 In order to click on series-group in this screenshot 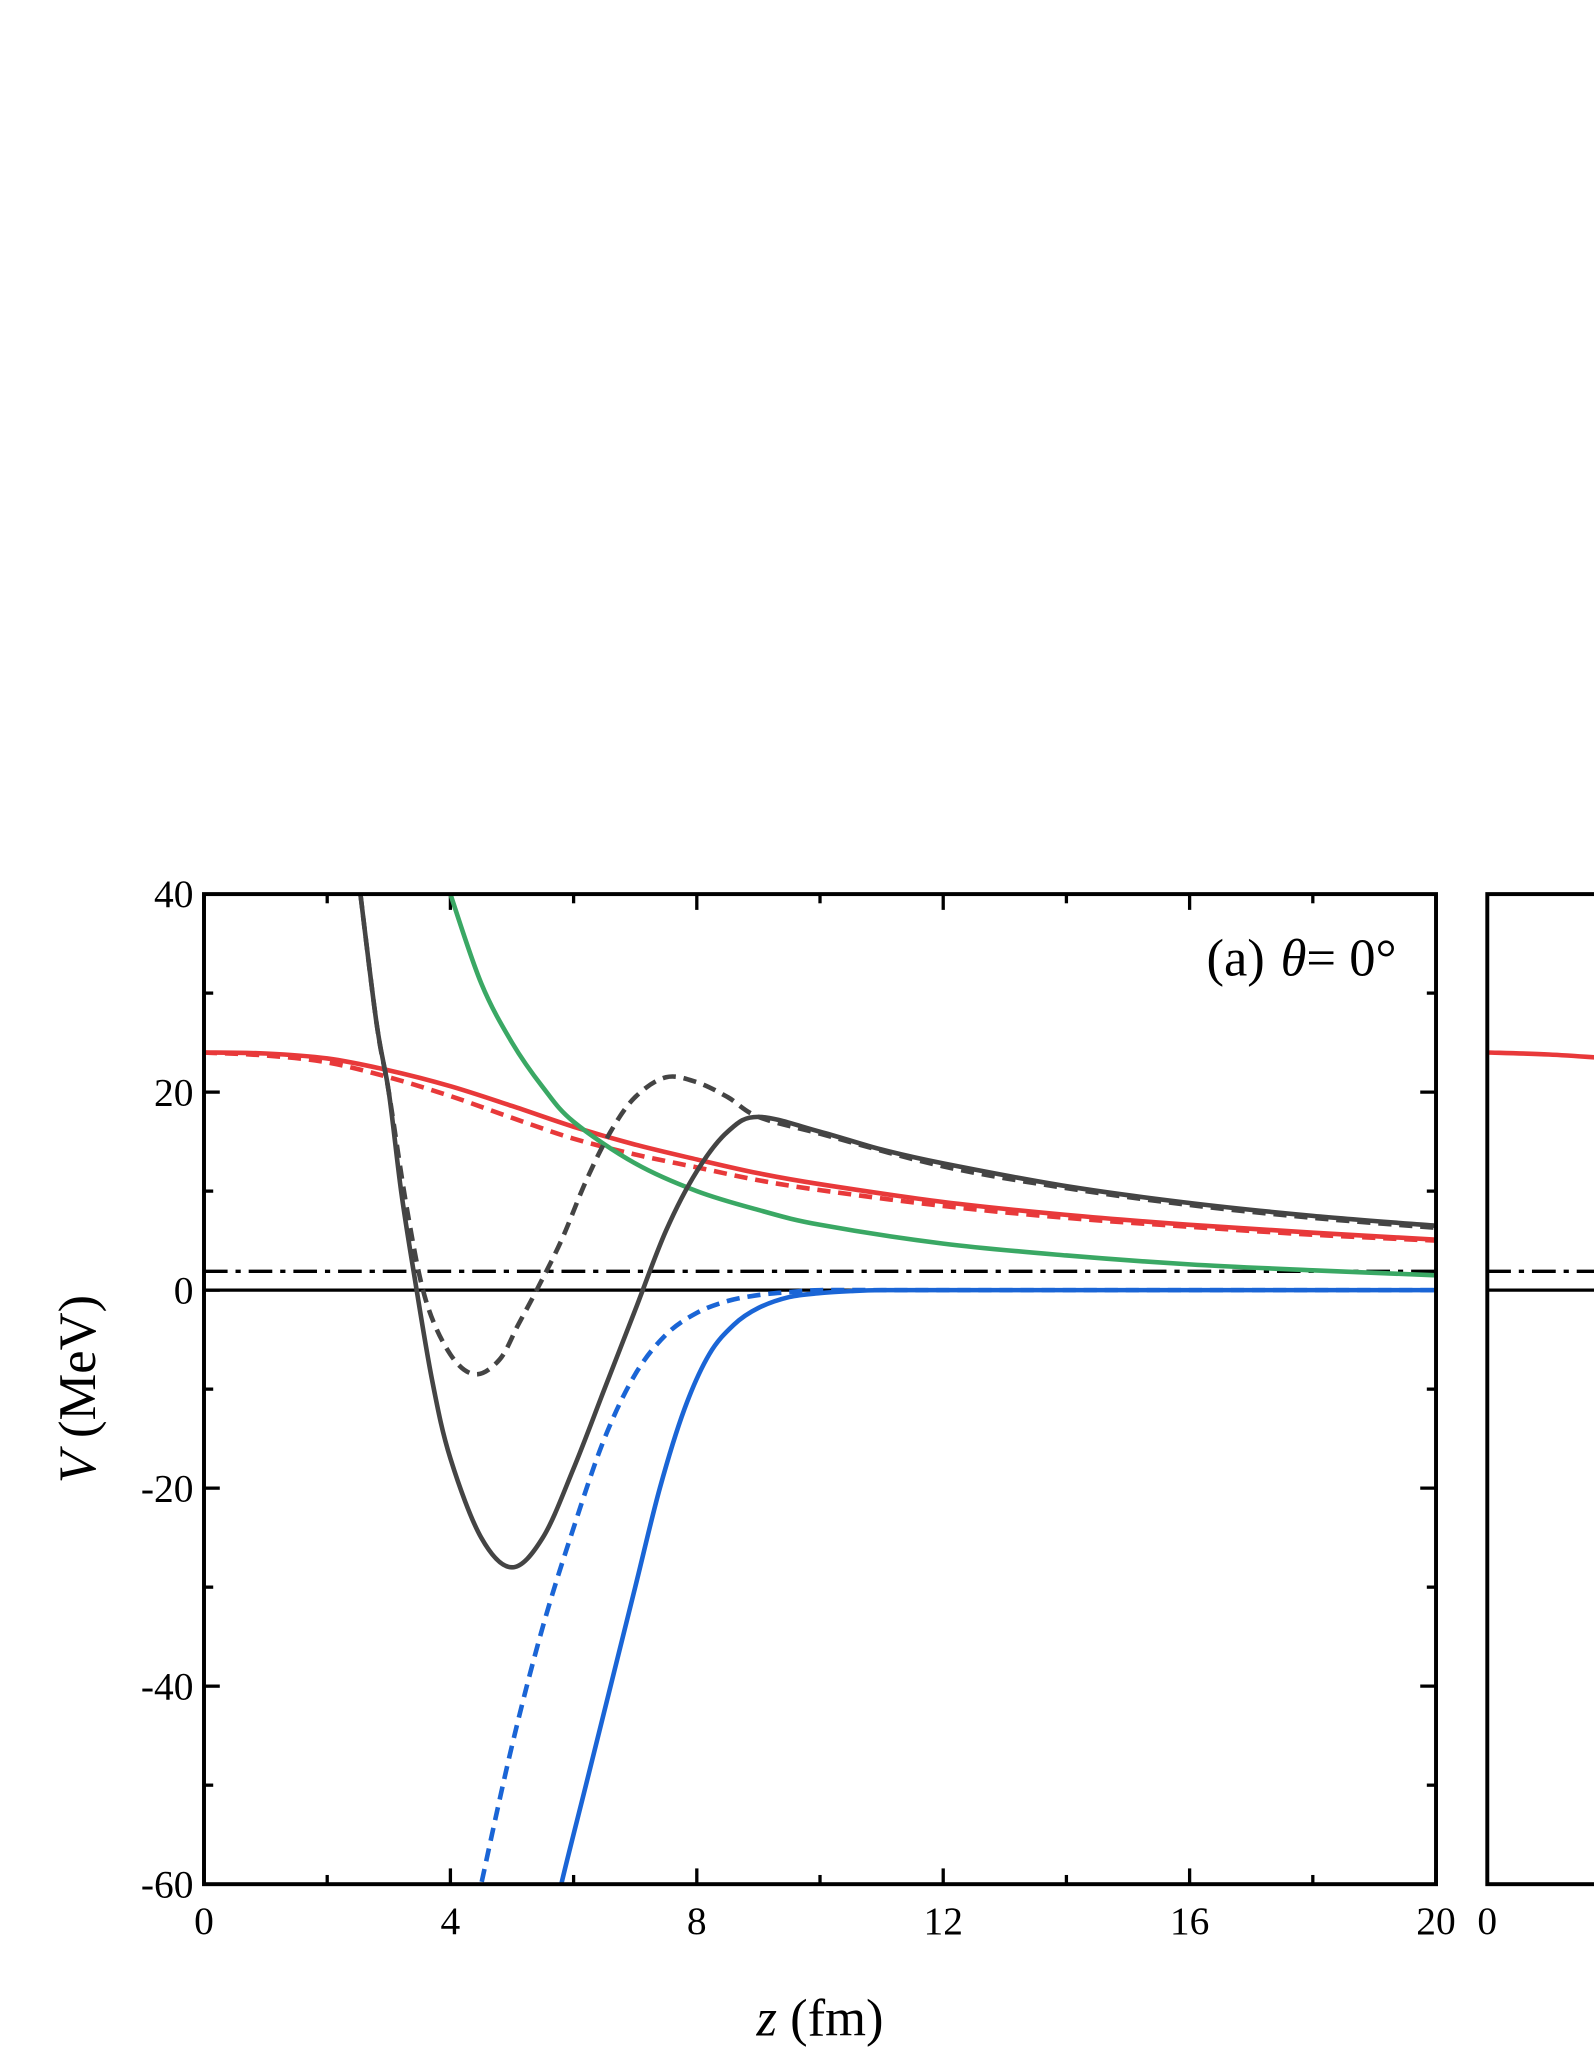, I will do `click(1540, 1171)`.